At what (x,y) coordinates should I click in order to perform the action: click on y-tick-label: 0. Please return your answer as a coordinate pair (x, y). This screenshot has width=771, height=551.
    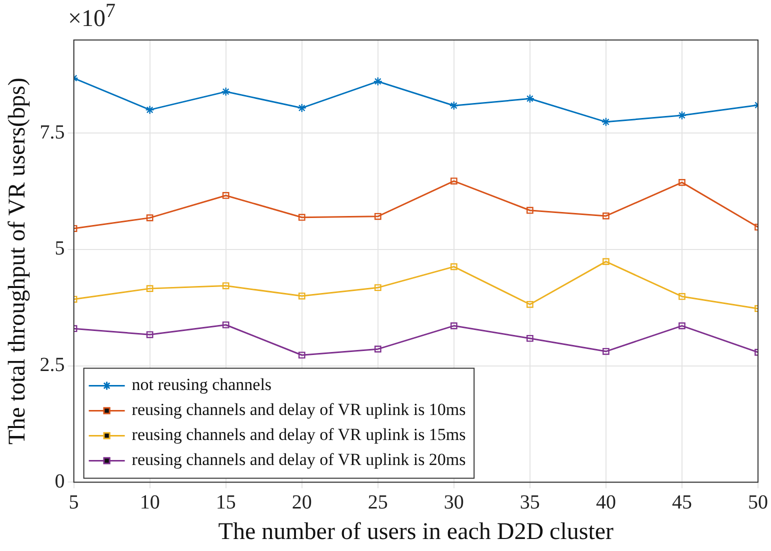
    Looking at the image, I should click on (59, 481).